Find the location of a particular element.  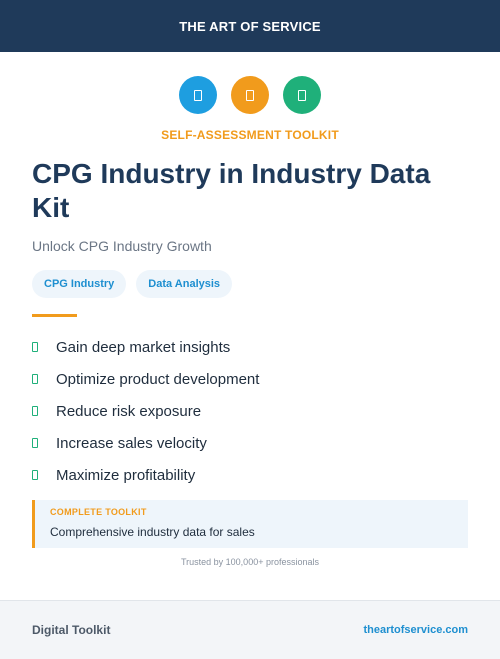

list-item: Reduce risk exposure is located at coordinates (145, 411).